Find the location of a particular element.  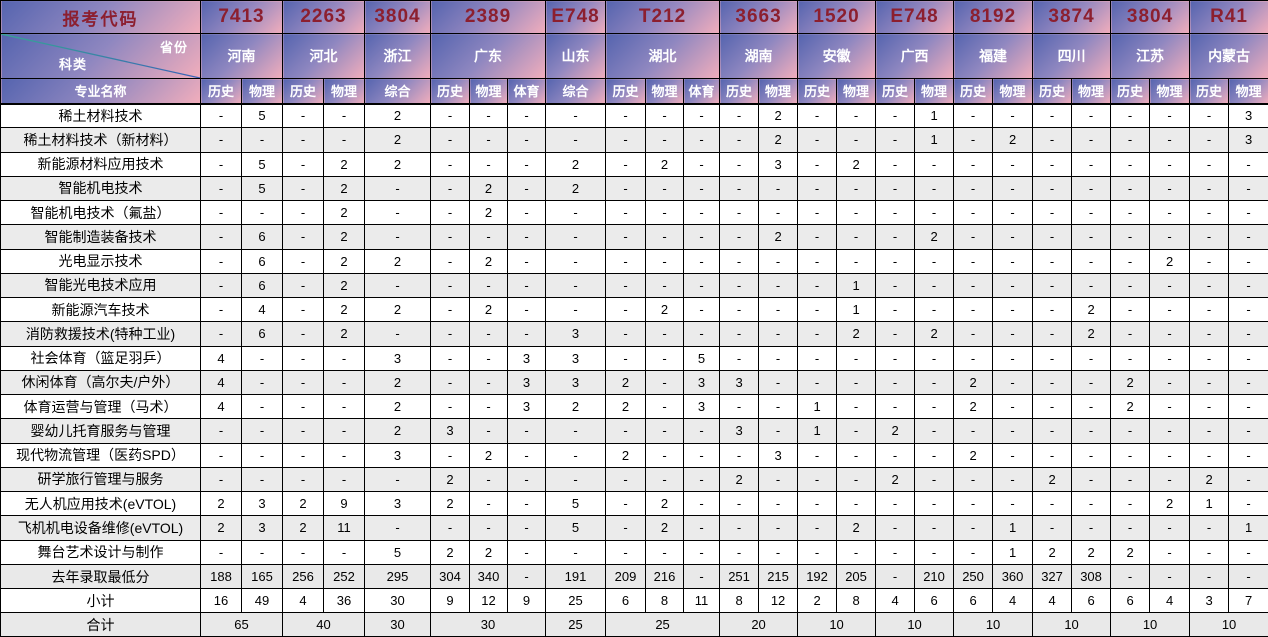

major-name-cell: 舞台艺术设计与制作 is located at coordinates (100, 552).